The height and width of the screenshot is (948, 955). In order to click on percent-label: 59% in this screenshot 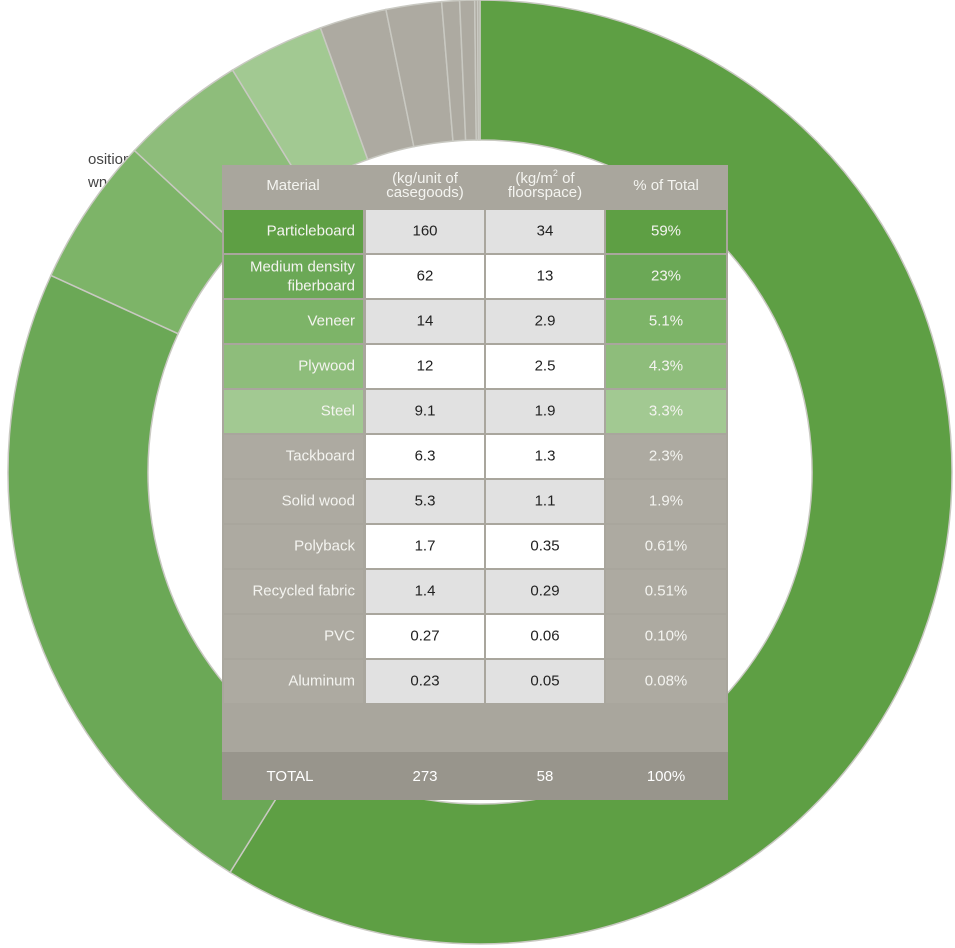, I will do `click(666, 230)`.